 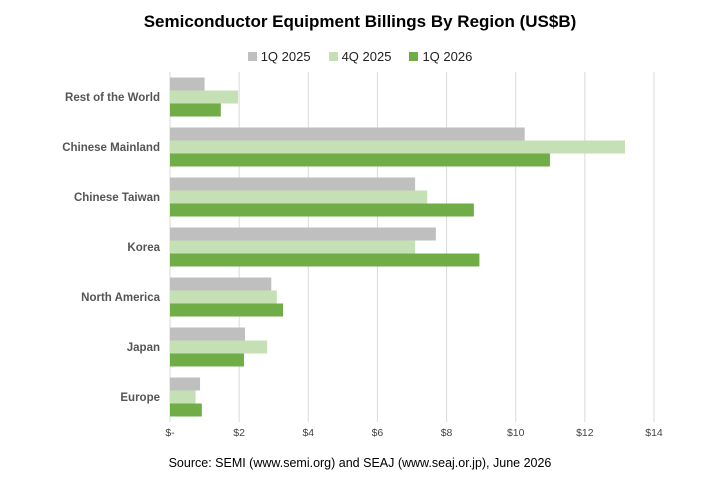 What do you see at coordinates (308, 433) in the screenshot?
I see `x-tick-label: $4` at bounding box center [308, 433].